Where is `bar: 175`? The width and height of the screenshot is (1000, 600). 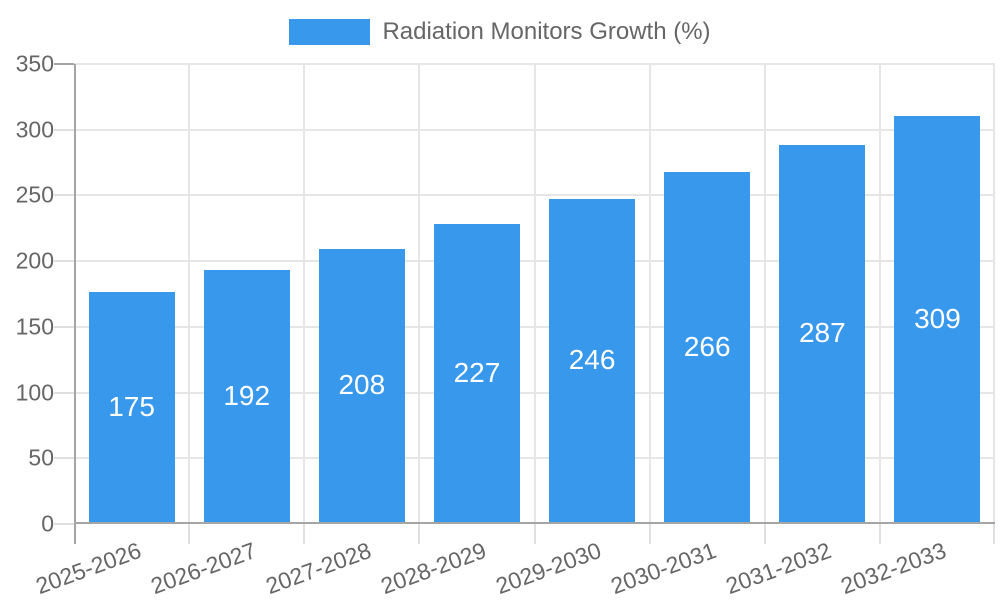
bar: 175 is located at coordinates (131, 407).